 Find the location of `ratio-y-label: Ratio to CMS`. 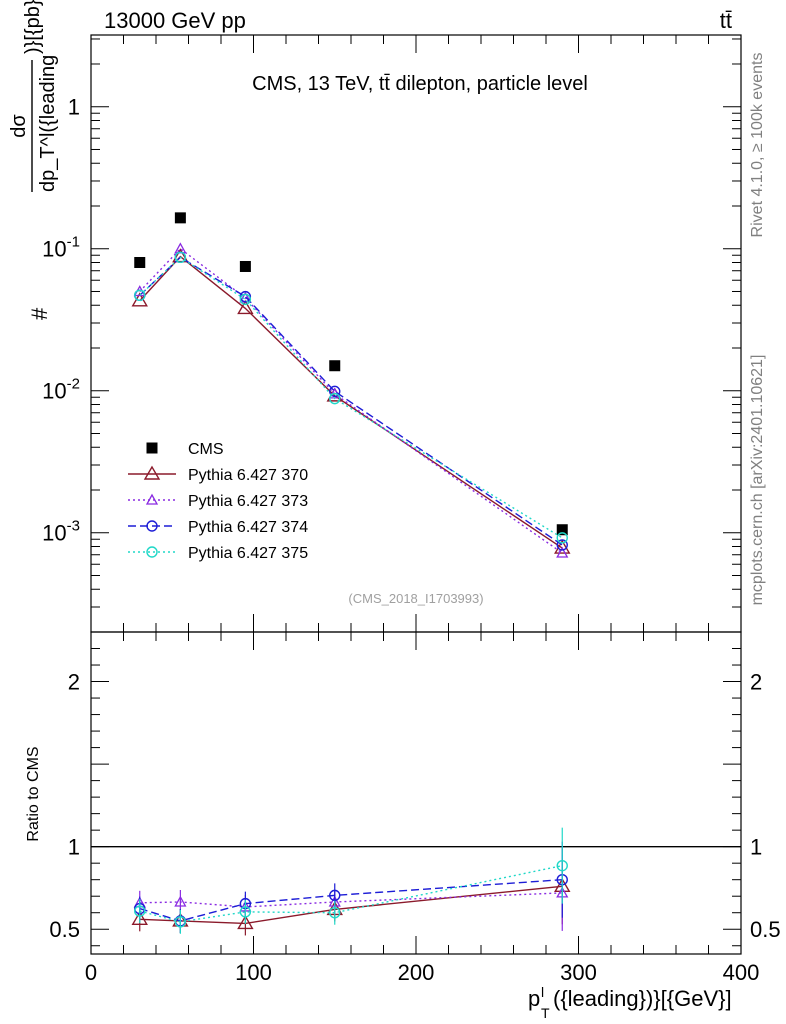

ratio-y-label: Ratio to CMS is located at coordinates (33, 793).